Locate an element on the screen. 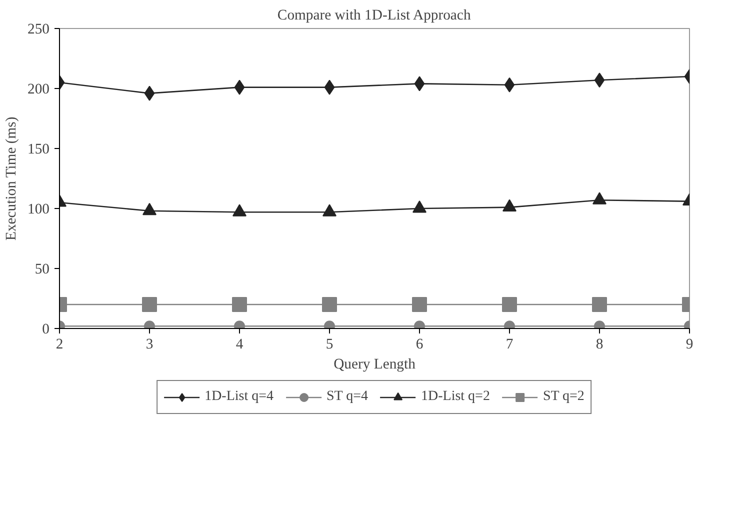  x-tick-label: 4 is located at coordinates (240, 344).